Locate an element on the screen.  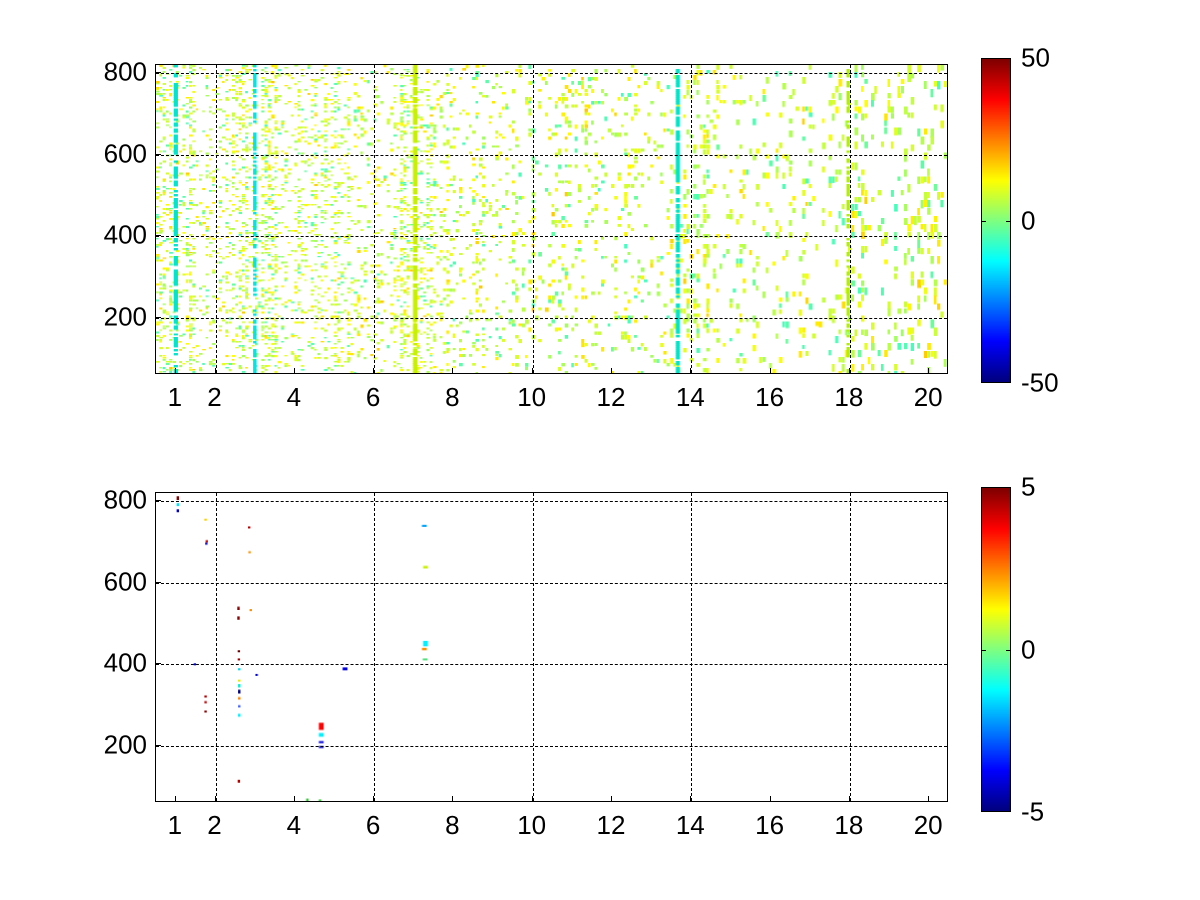
colorbar-tick-label: -5 is located at coordinates (1033, 811).